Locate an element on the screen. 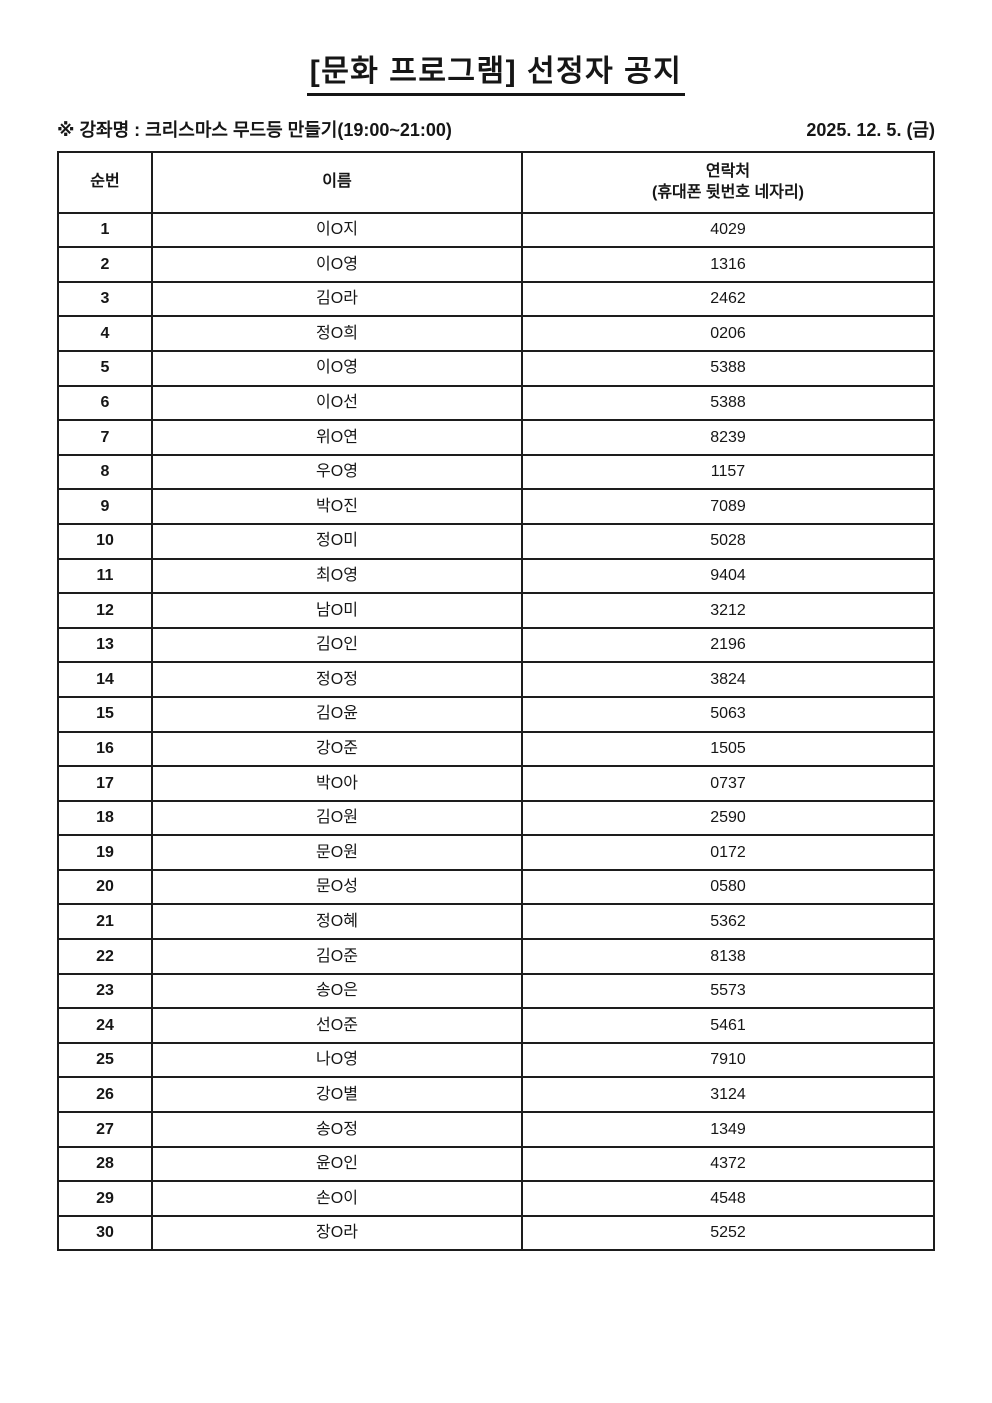 This screenshot has height=1403, width=992. table-row: 13 김O인 2196 is located at coordinates (496, 645).